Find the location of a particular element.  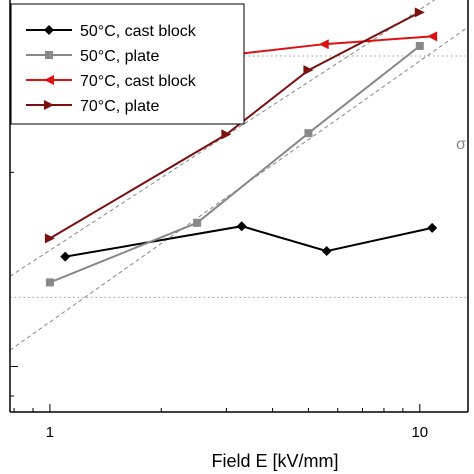

legend-label: 50°C, plate is located at coordinates (119, 56).